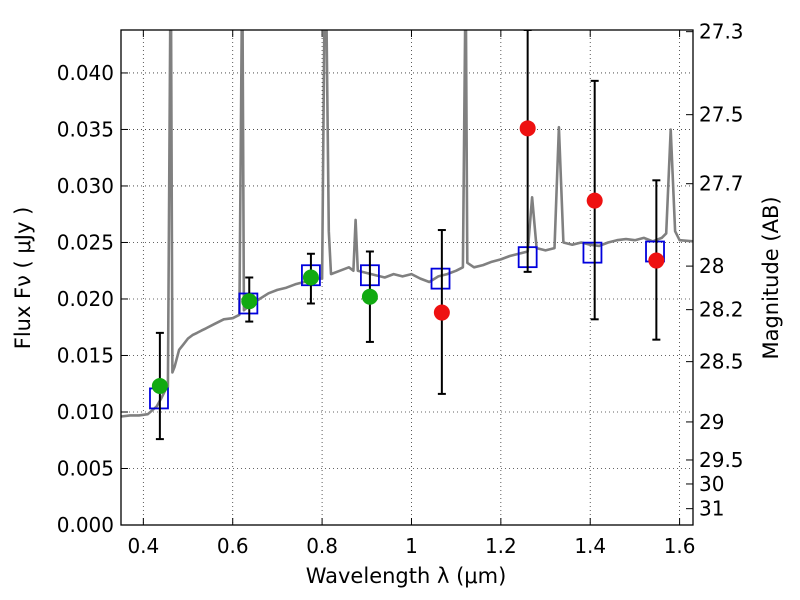 The width and height of the screenshot is (800, 600). I want to click on y-tick-label: 0.020, so click(85, 299).